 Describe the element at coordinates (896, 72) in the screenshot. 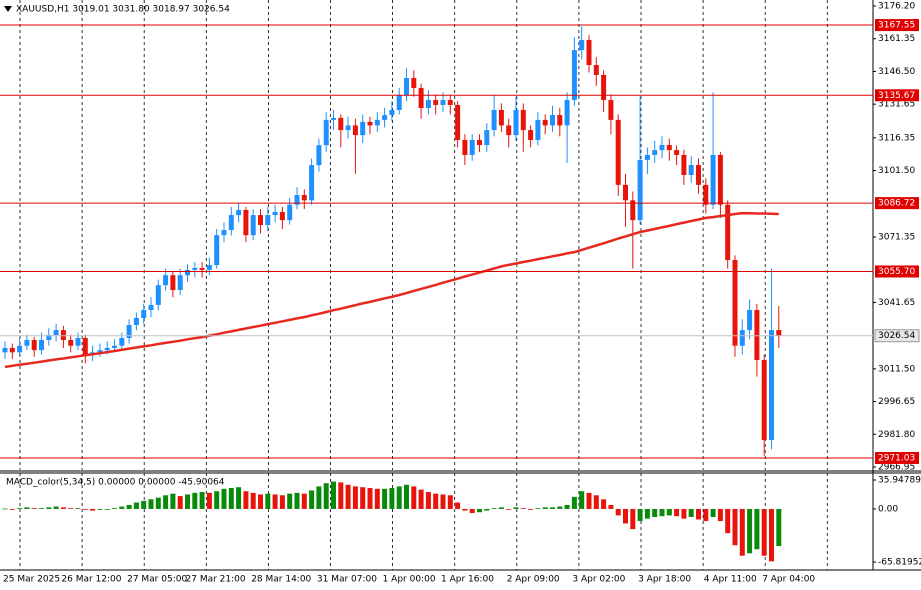

I see `y-tick-label: 3146.50` at that location.